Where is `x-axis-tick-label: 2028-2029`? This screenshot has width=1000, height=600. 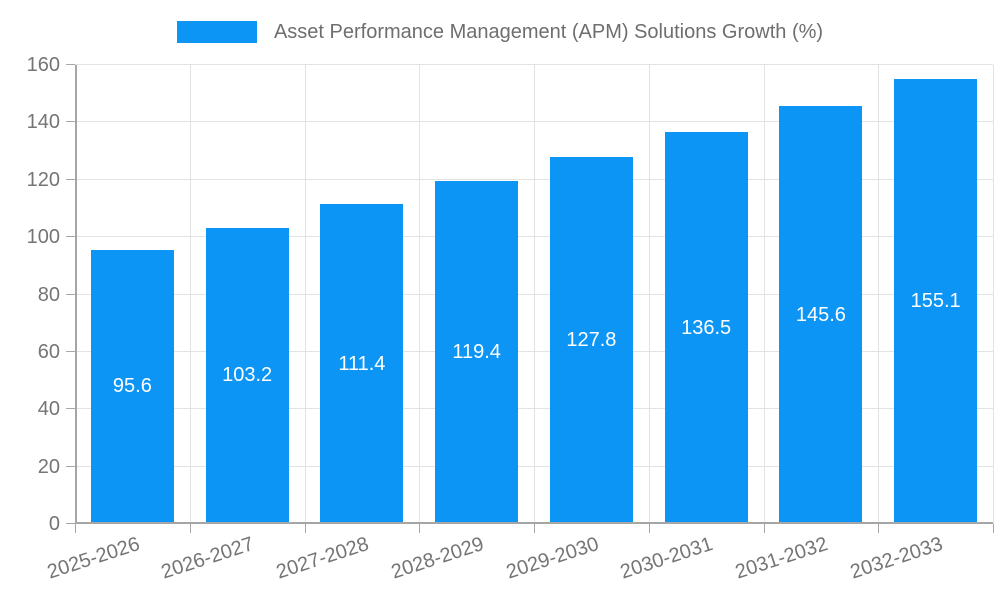 x-axis-tick-label: 2028-2029 is located at coordinates (437, 558).